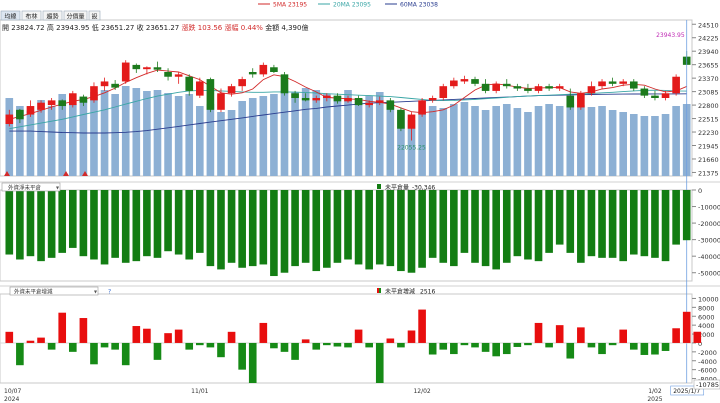  I want to click on help-icon: ?, so click(109, 292).